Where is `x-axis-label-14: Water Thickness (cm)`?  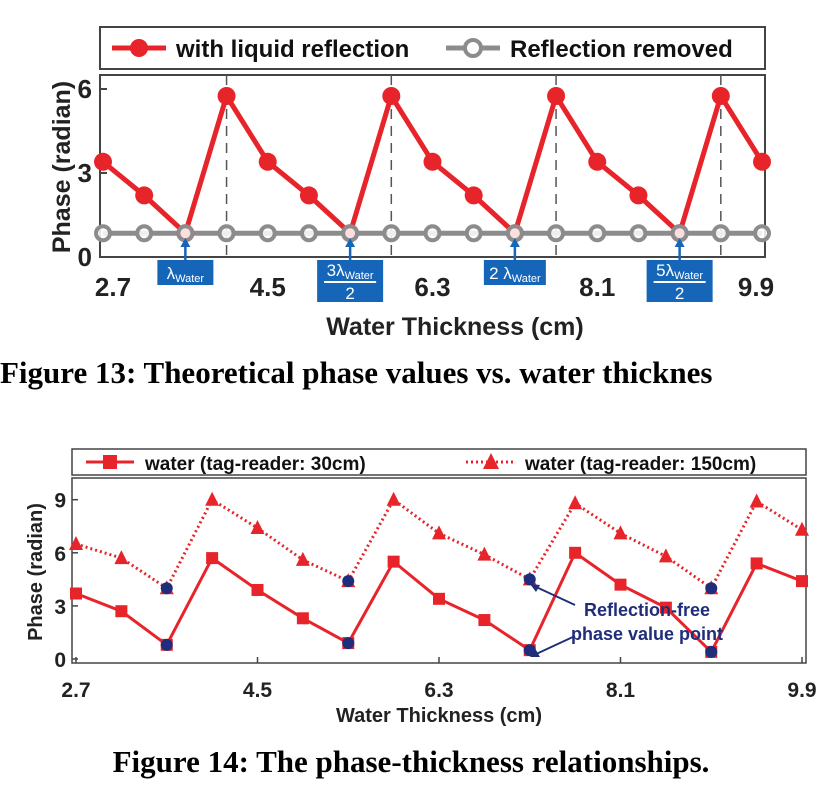
x-axis-label-14: Water Thickness (cm) is located at coordinates (439, 716).